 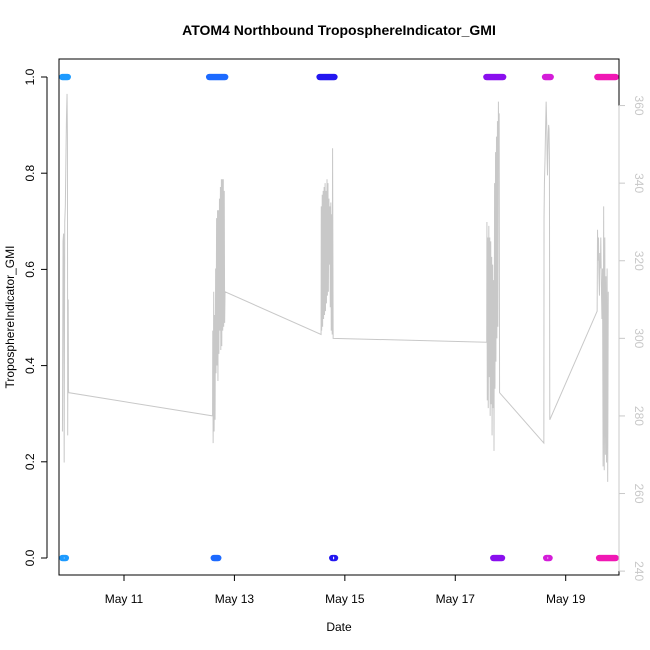 What do you see at coordinates (235, 599) in the screenshot?
I see `x-tick-label: May 13` at bounding box center [235, 599].